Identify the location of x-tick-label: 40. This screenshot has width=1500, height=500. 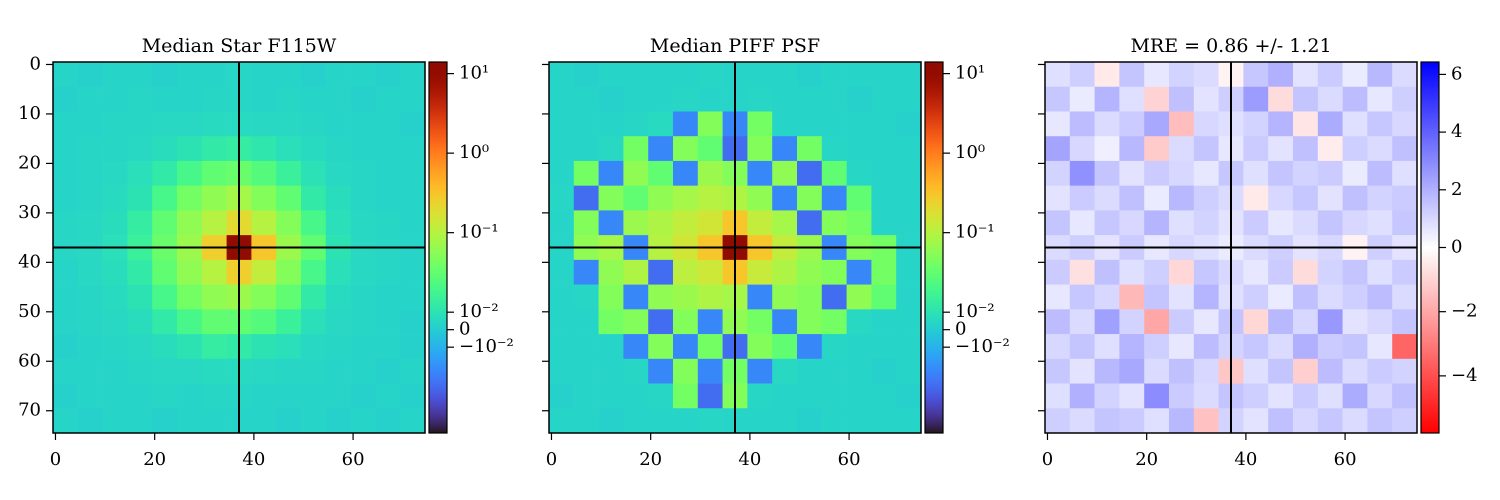
(749, 459).